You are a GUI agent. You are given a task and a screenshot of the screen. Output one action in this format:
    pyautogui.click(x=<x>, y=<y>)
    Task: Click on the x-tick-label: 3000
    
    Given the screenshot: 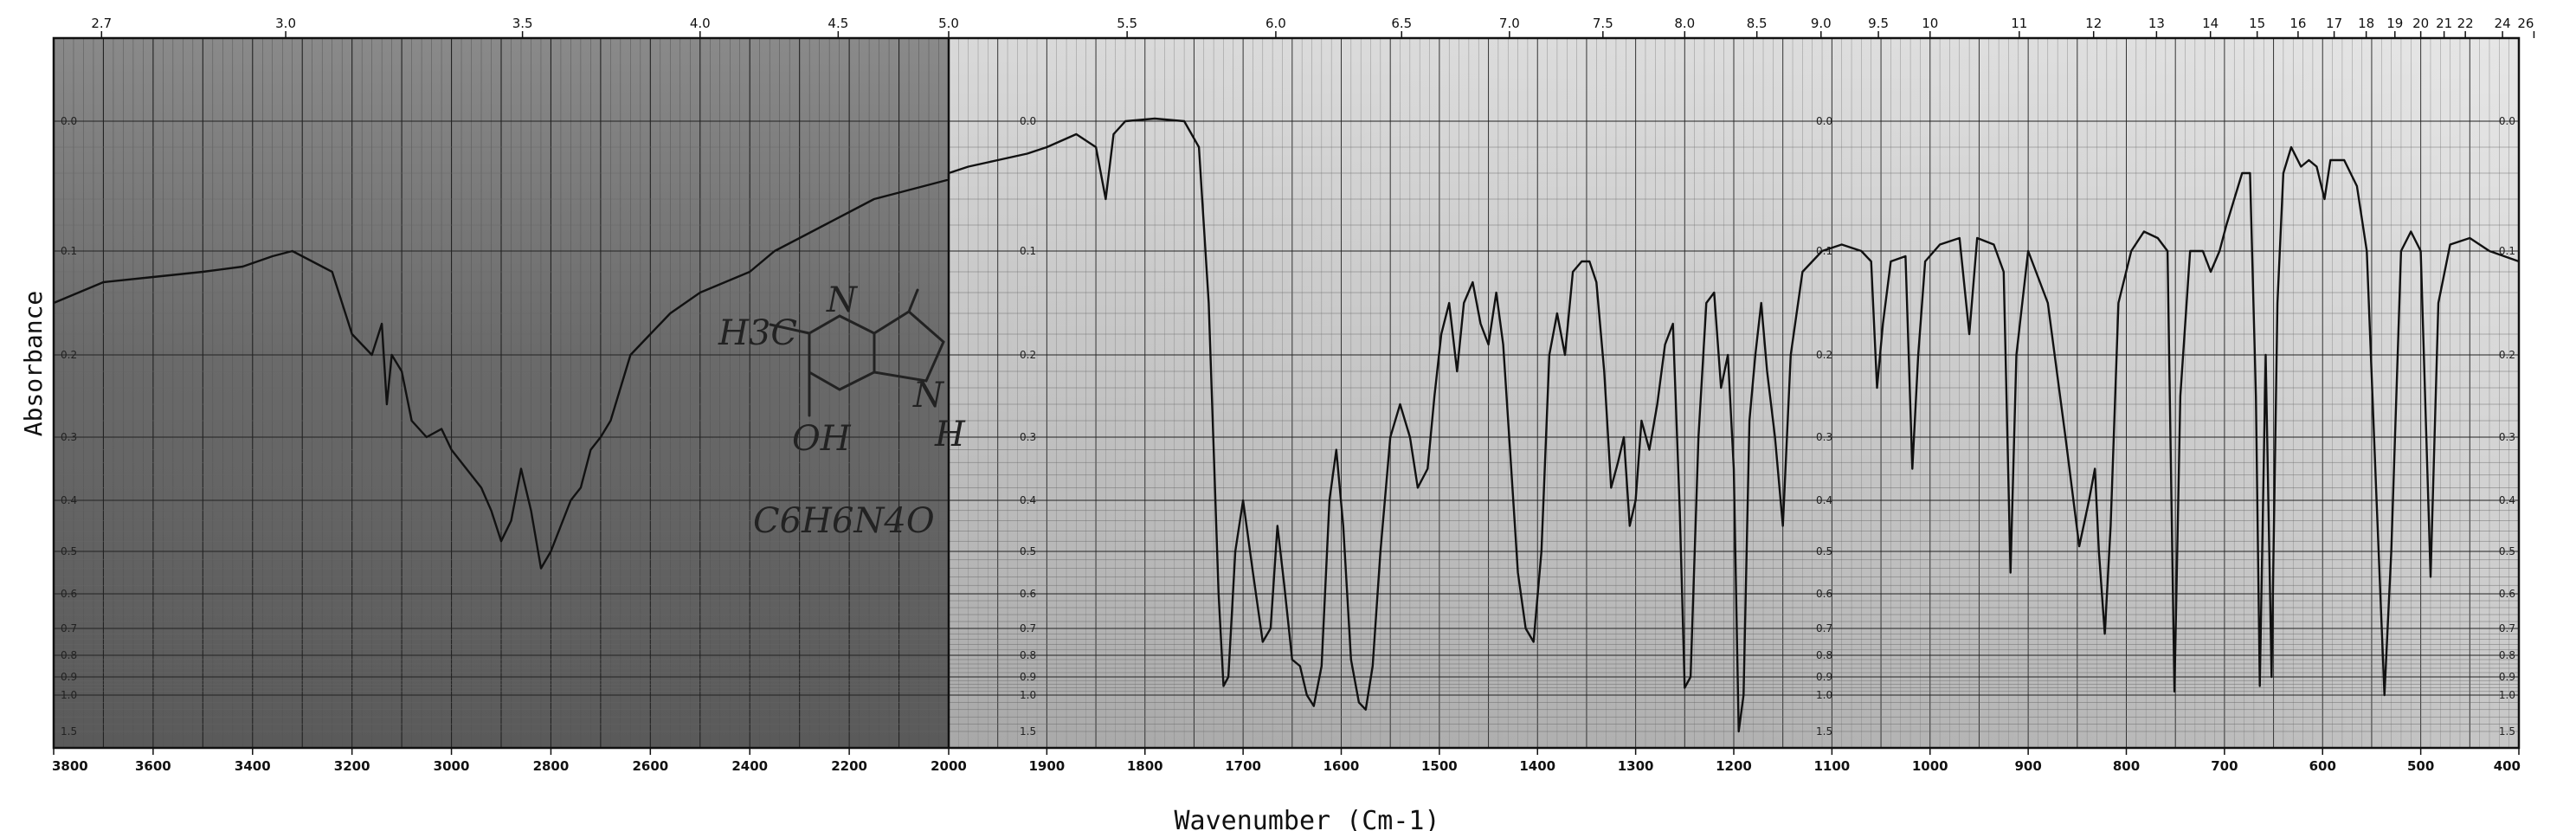 What is the action you would take?
    pyautogui.click(x=452, y=766)
    